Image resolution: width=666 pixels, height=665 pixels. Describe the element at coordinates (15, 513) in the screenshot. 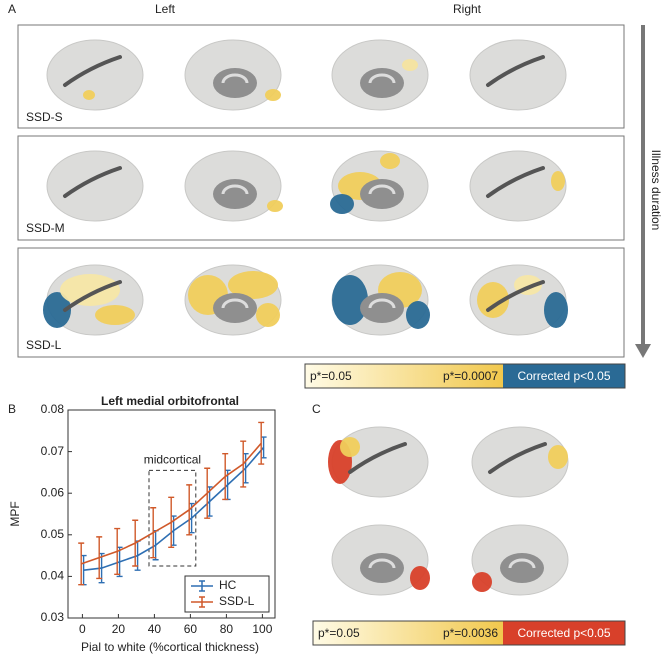

I see `y-axis-label: MPF` at that location.